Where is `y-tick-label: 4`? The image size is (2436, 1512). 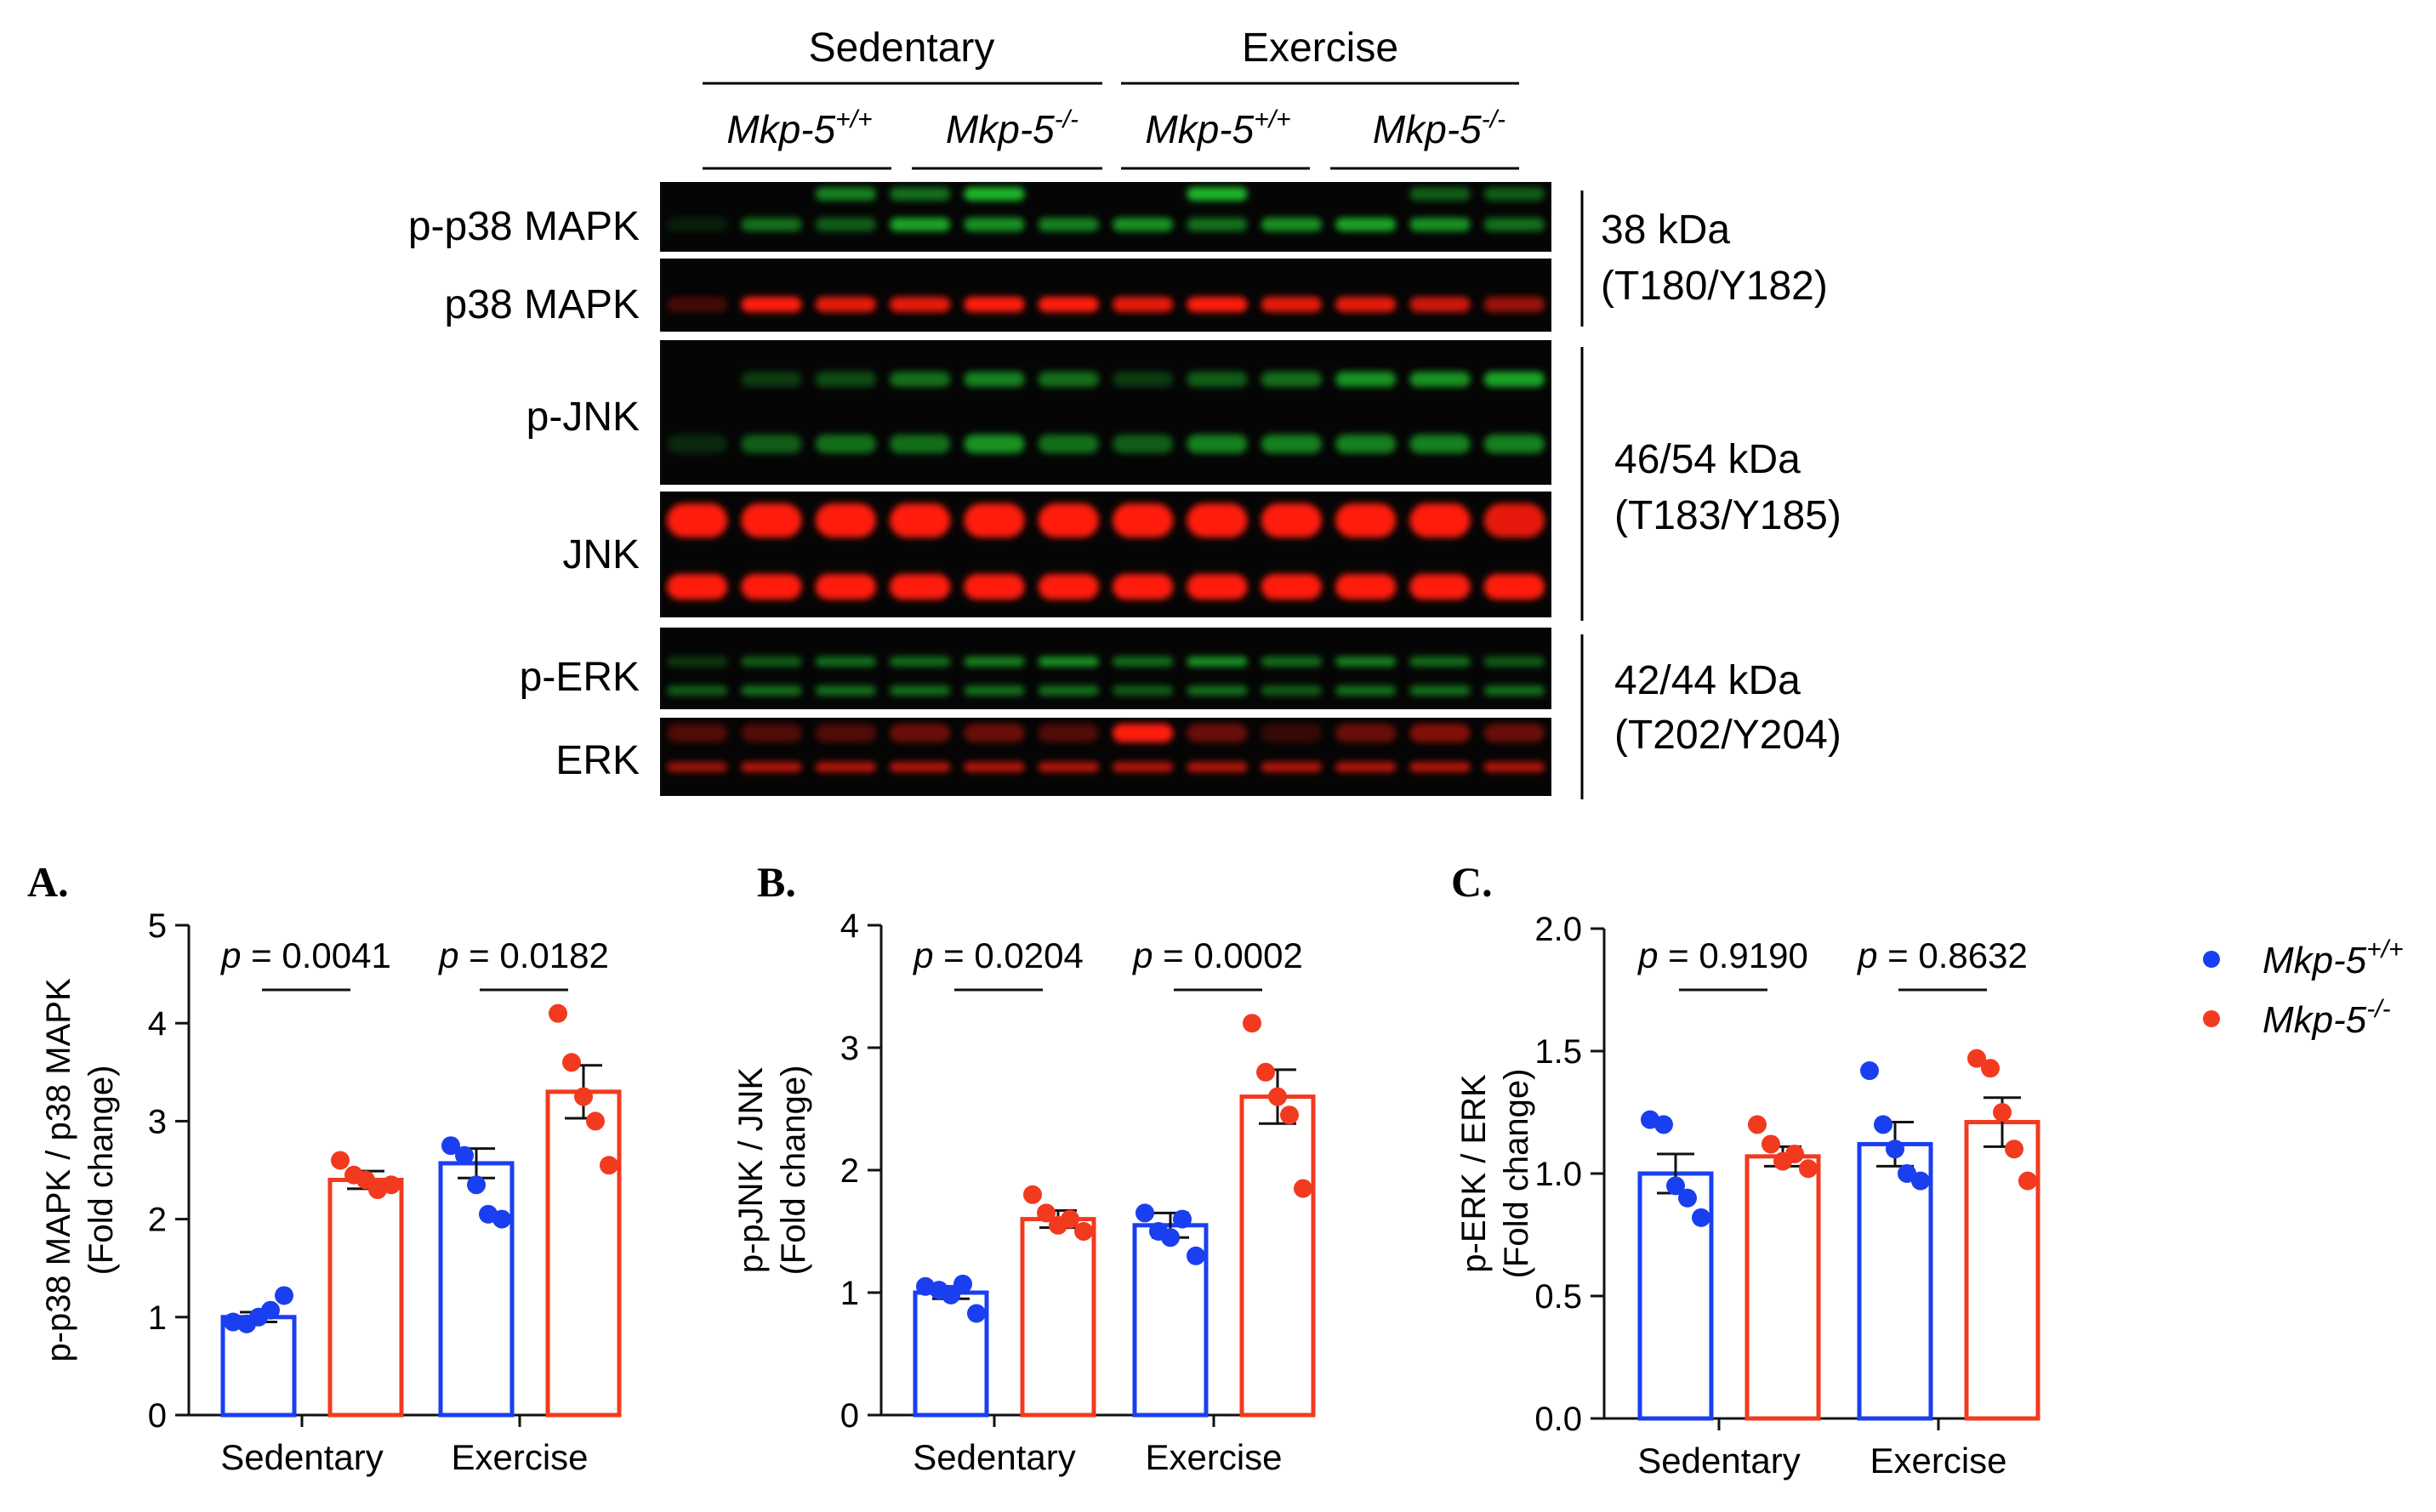 y-tick-label: 4 is located at coordinates (157, 1024).